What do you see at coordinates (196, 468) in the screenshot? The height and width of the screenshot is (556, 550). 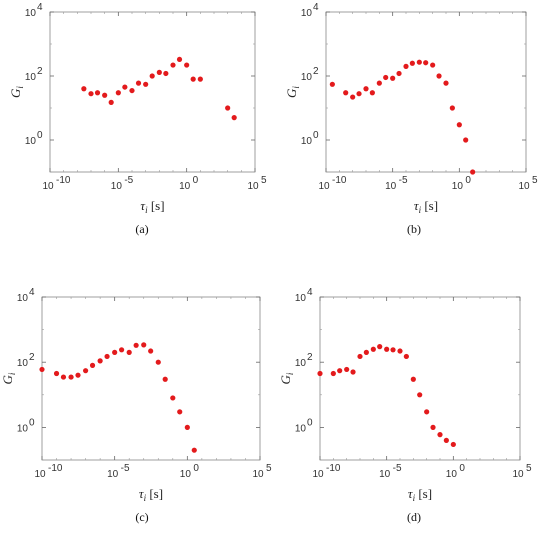 I see `x-tick-exponent: 0` at bounding box center [196, 468].